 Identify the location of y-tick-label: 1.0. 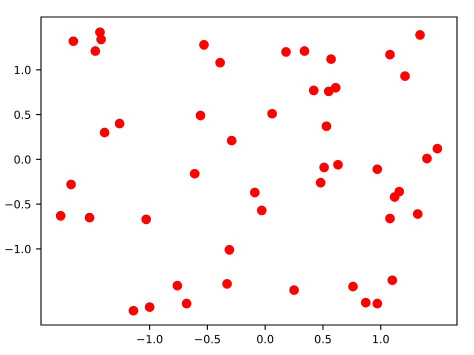
(22, 70).